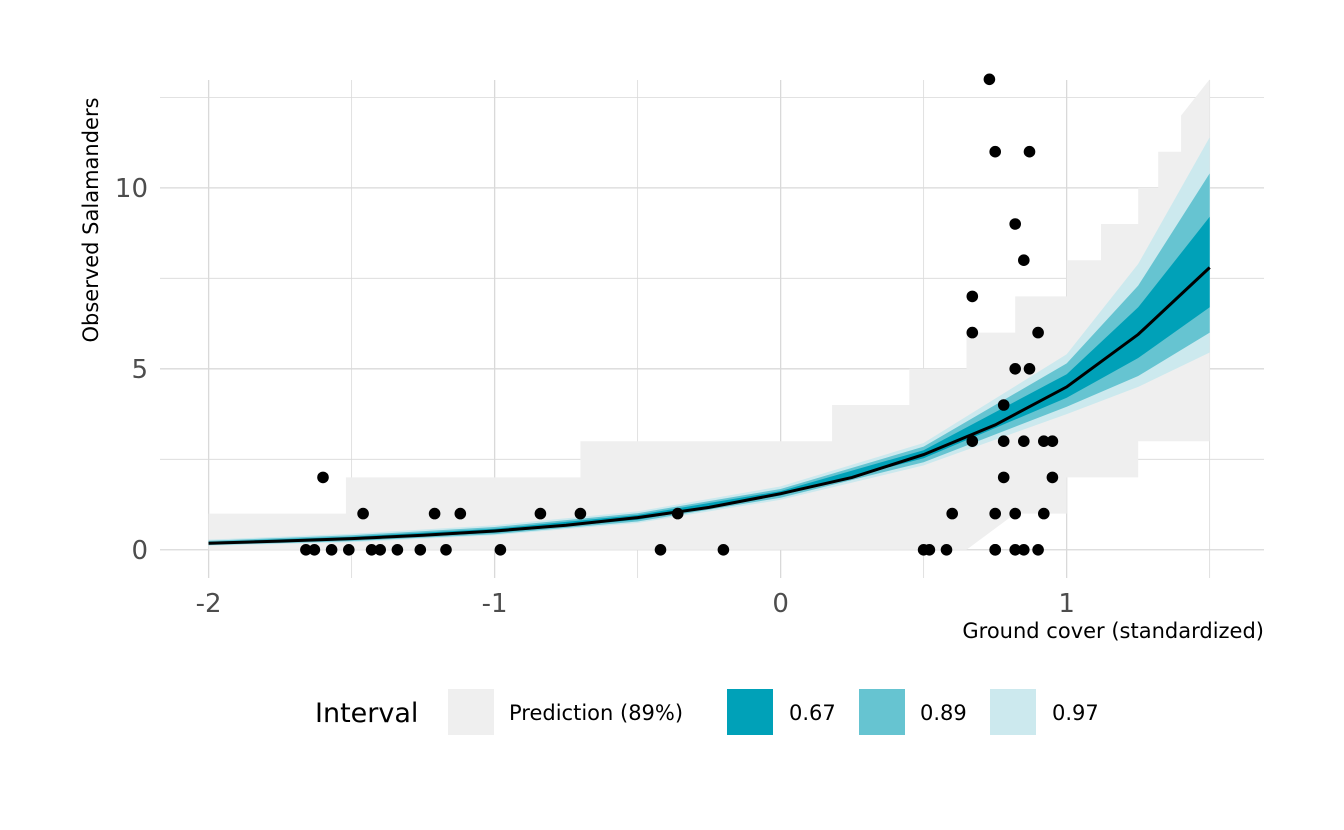 The height and width of the screenshot is (830, 1344). What do you see at coordinates (131, 189) in the screenshot?
I see `y-tick-label: 10` at bounding box center [131, 189].